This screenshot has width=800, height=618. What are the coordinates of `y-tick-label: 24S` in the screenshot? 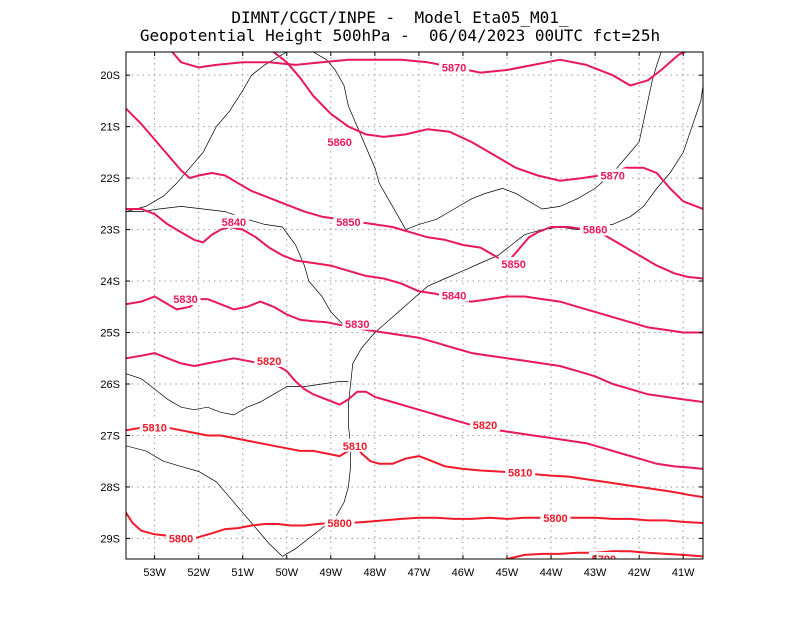 It's located at (110, 282).